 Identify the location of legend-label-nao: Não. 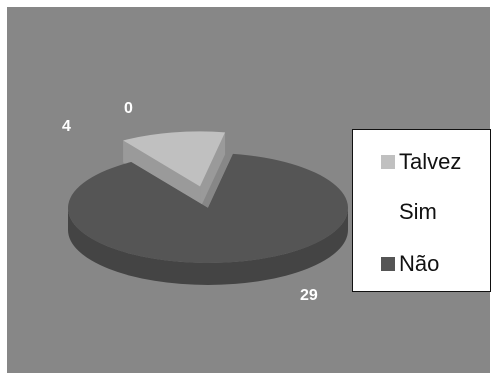
(419, 263).